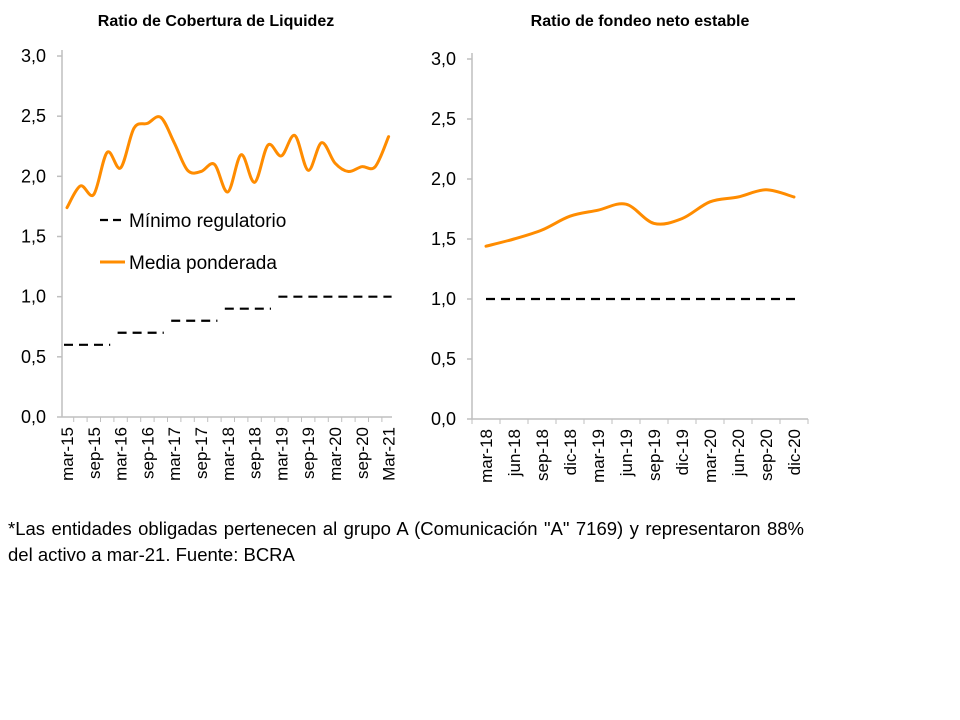 This screenshot has height=720, width=960. What do you see at coordinates (682, 452) in the screenshot?
I see `x-tick-label: dic-19` at bounding box center [682, 452].